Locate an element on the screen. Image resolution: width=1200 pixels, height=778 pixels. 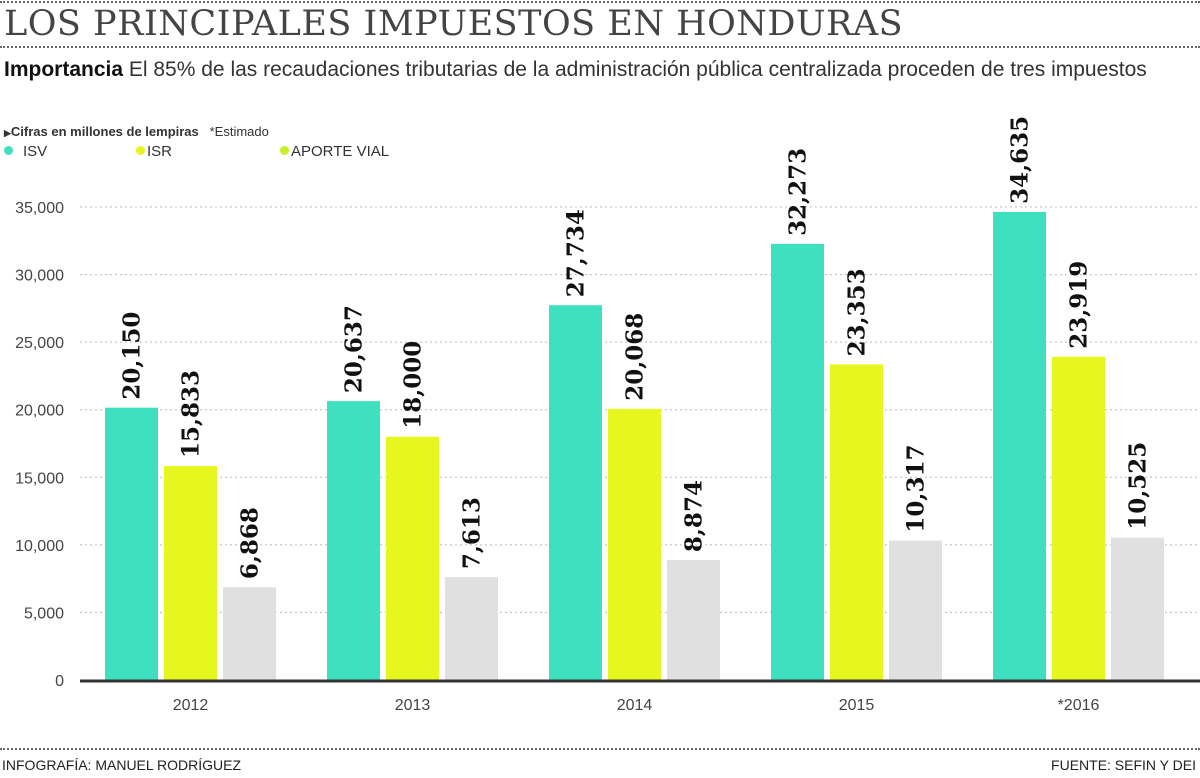
data-label: 20,068 is located at coordinates (635, 357).